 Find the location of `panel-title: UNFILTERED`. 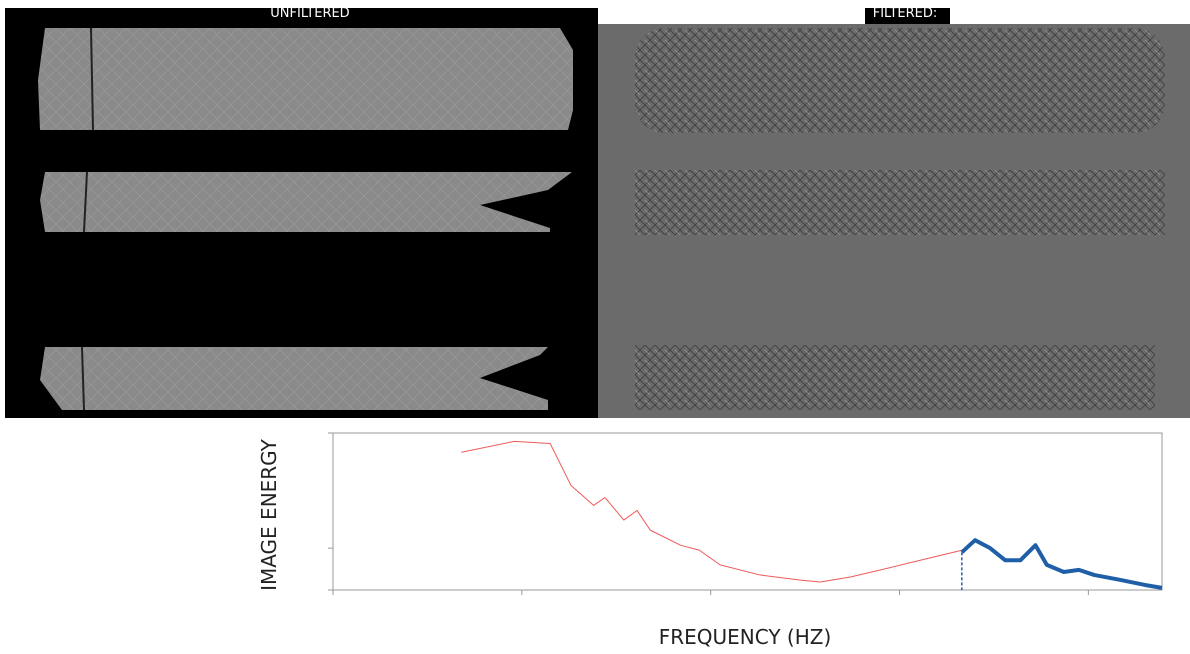

panel-title: UNFILTERED is located at coordinates (309, 13).